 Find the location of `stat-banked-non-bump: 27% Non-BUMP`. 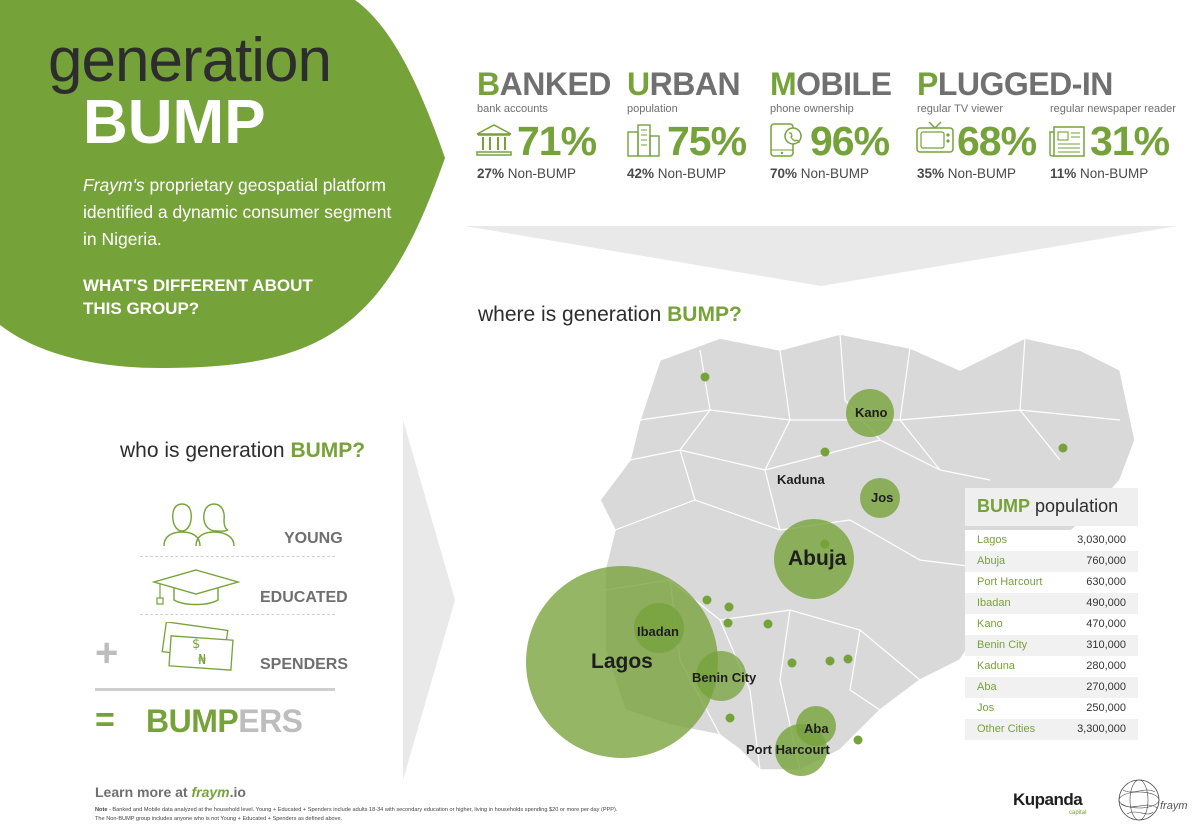

stat-banked-non-bump: 27% Non-BUMP is located at coordinates (527, 173).